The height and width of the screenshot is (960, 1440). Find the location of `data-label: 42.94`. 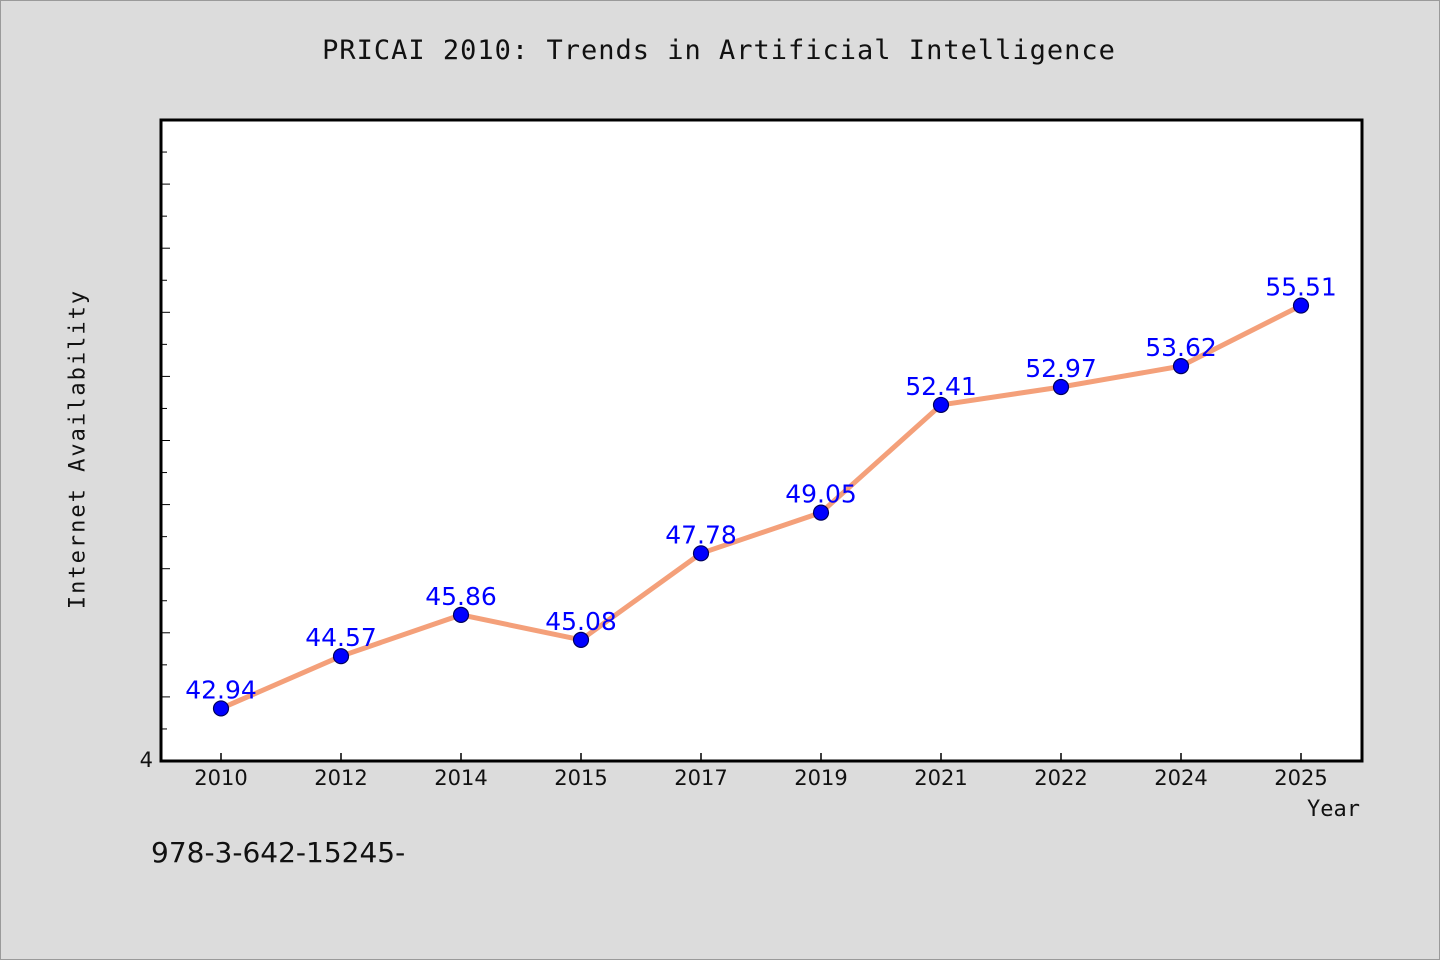

data-label: 42.94 is located at coordinates (221, 689).